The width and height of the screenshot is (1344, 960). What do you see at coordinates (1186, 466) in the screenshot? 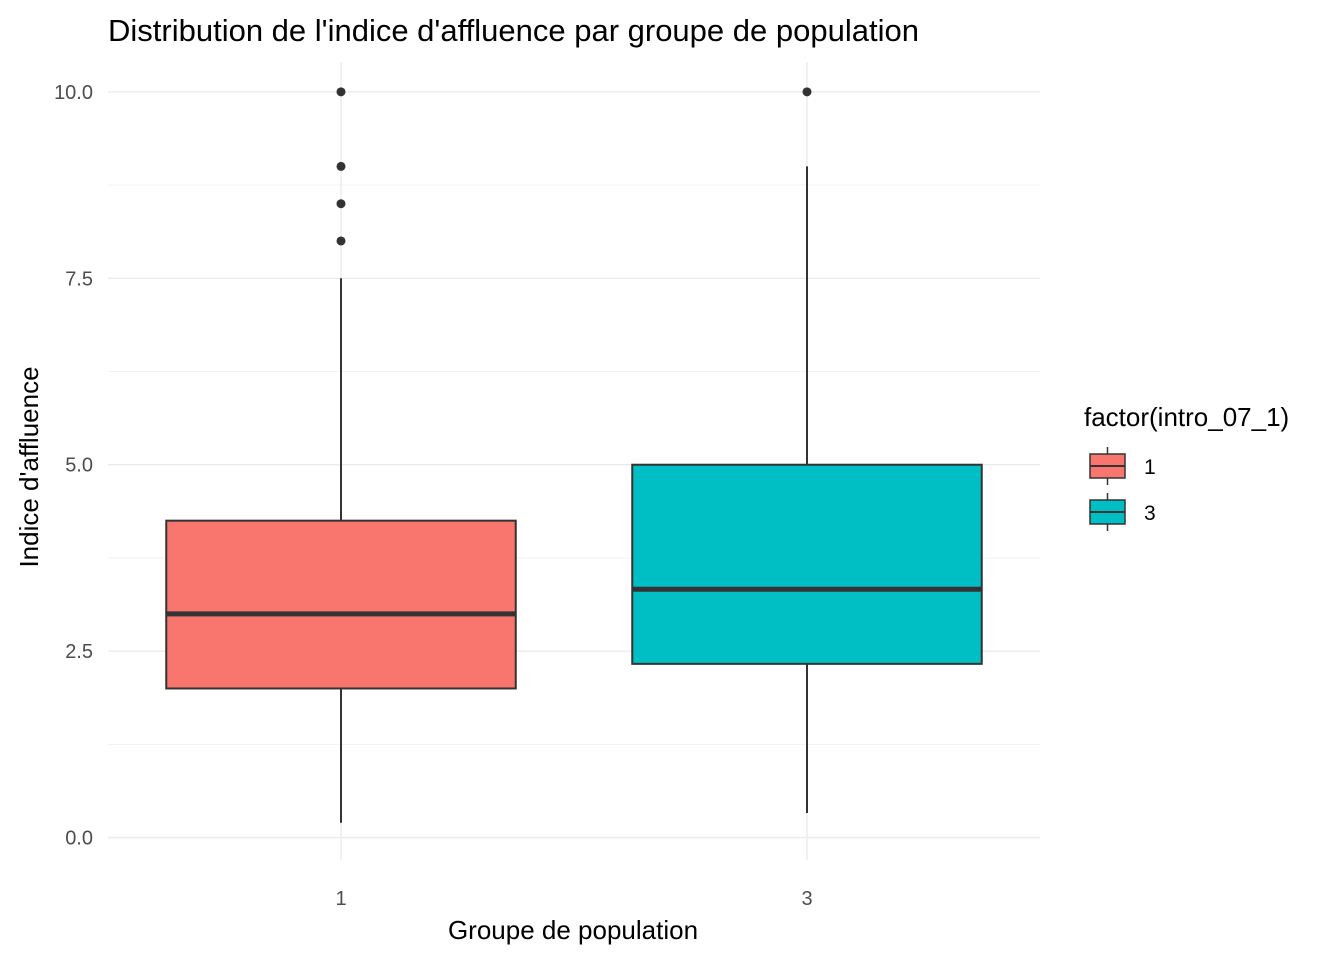
I see `legend: factor(intro_07_1) 1 3` at bounding box center [1186, 466].